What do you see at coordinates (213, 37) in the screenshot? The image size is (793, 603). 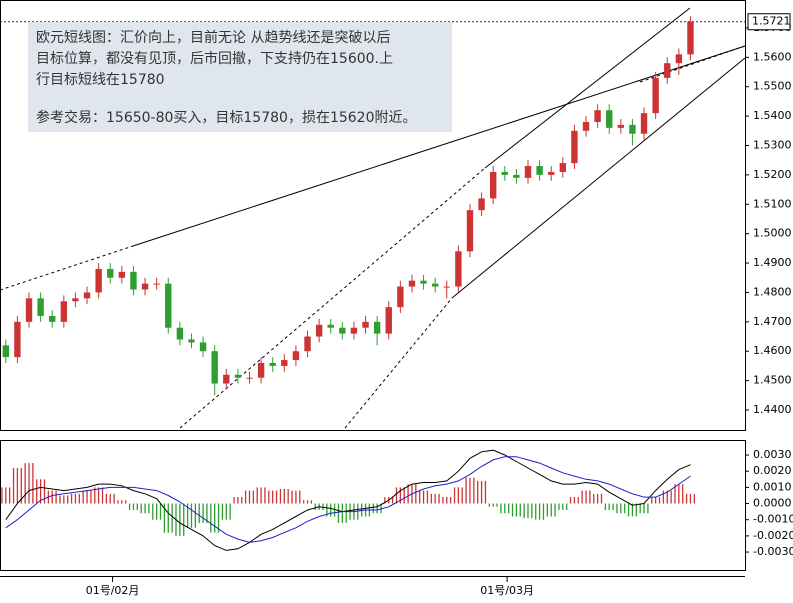 I see `note-line: 欧元短线图：汇价向上，目前无论 从趋势线还是突破以后` at bounding box center [213, 37].